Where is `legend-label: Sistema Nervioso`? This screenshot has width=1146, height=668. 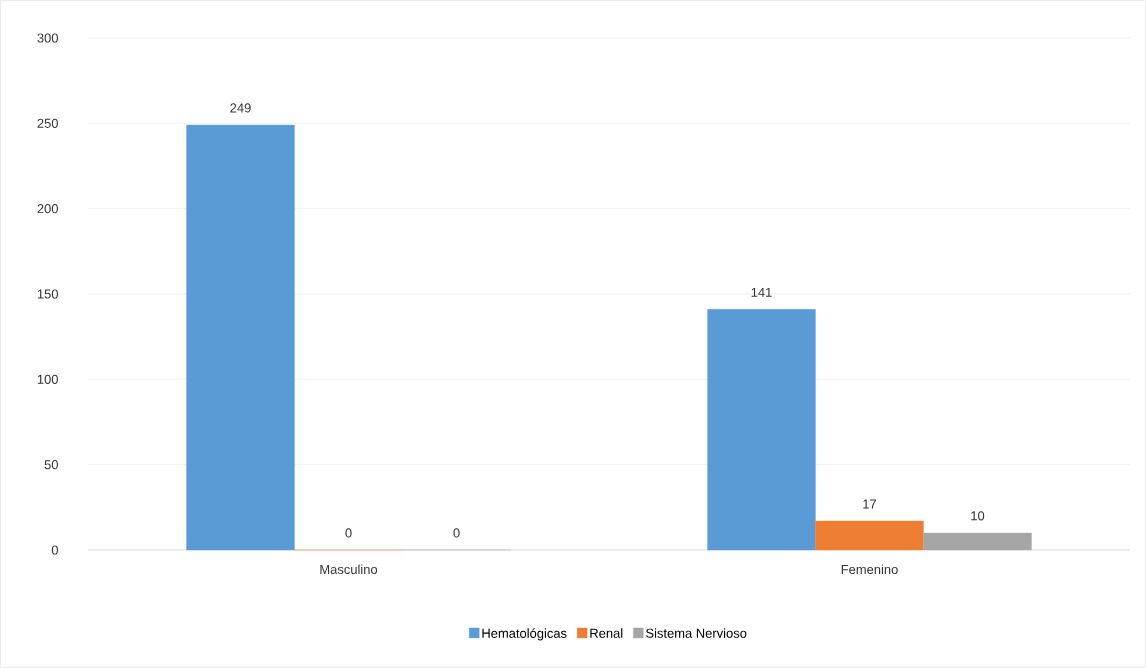 legend-label: Sistema Nervioso is located at coordinates (696, 633).